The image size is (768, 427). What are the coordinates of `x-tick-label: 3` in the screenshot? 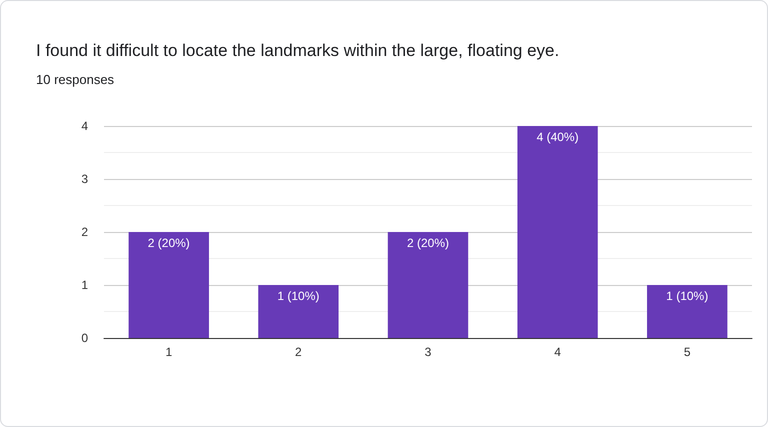 It's located at (428, 352).